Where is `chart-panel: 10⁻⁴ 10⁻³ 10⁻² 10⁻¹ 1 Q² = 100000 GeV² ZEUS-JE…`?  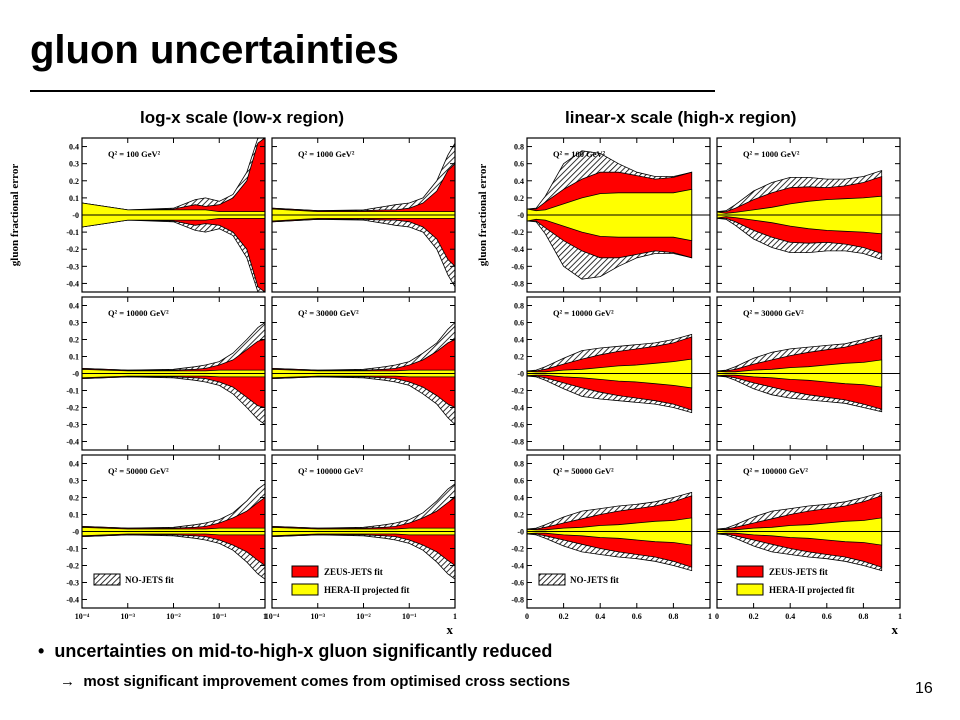 chart-panel: 10⁻⁴ 10⁻³ 10⁻² 10⁻¹ 1 Q² = 100000 GeV² ZEUS-JE… is located at coordinates (361, 537).